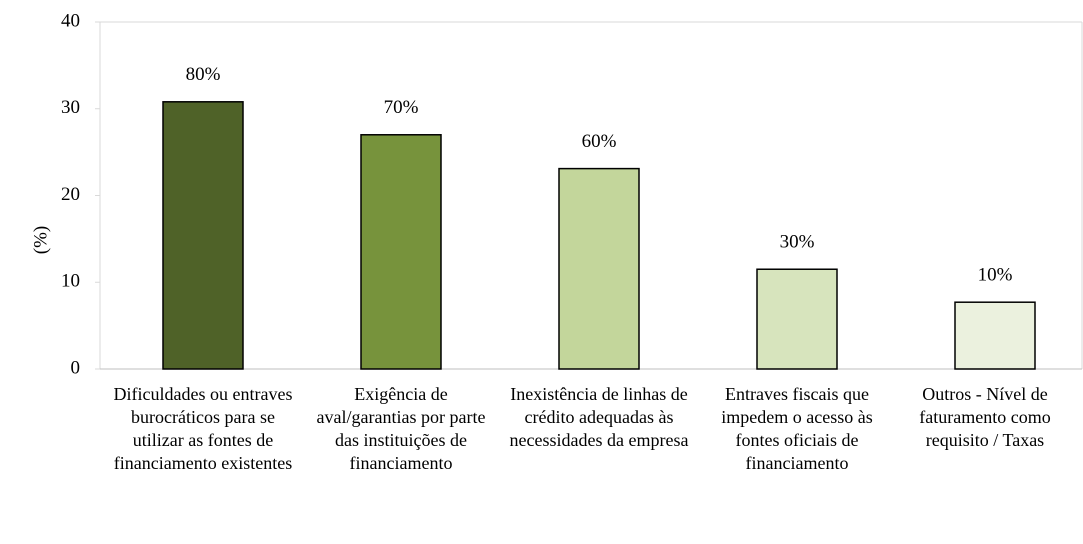  Describe the element at coordinates (401, 107) in the screenshot. I see `bar-annotation: 70%` at that location.